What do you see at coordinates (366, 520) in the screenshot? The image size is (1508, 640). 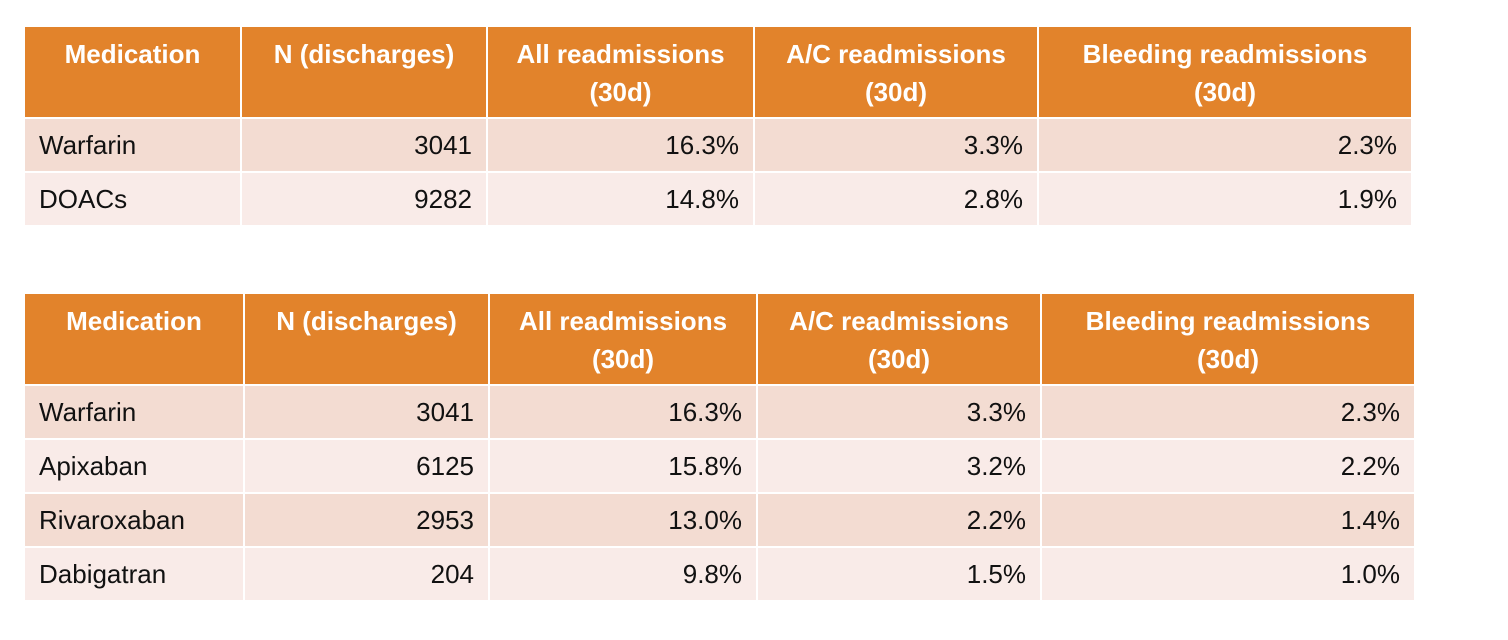 I see `value-cell: 2953` at bounding box center [366, 520].